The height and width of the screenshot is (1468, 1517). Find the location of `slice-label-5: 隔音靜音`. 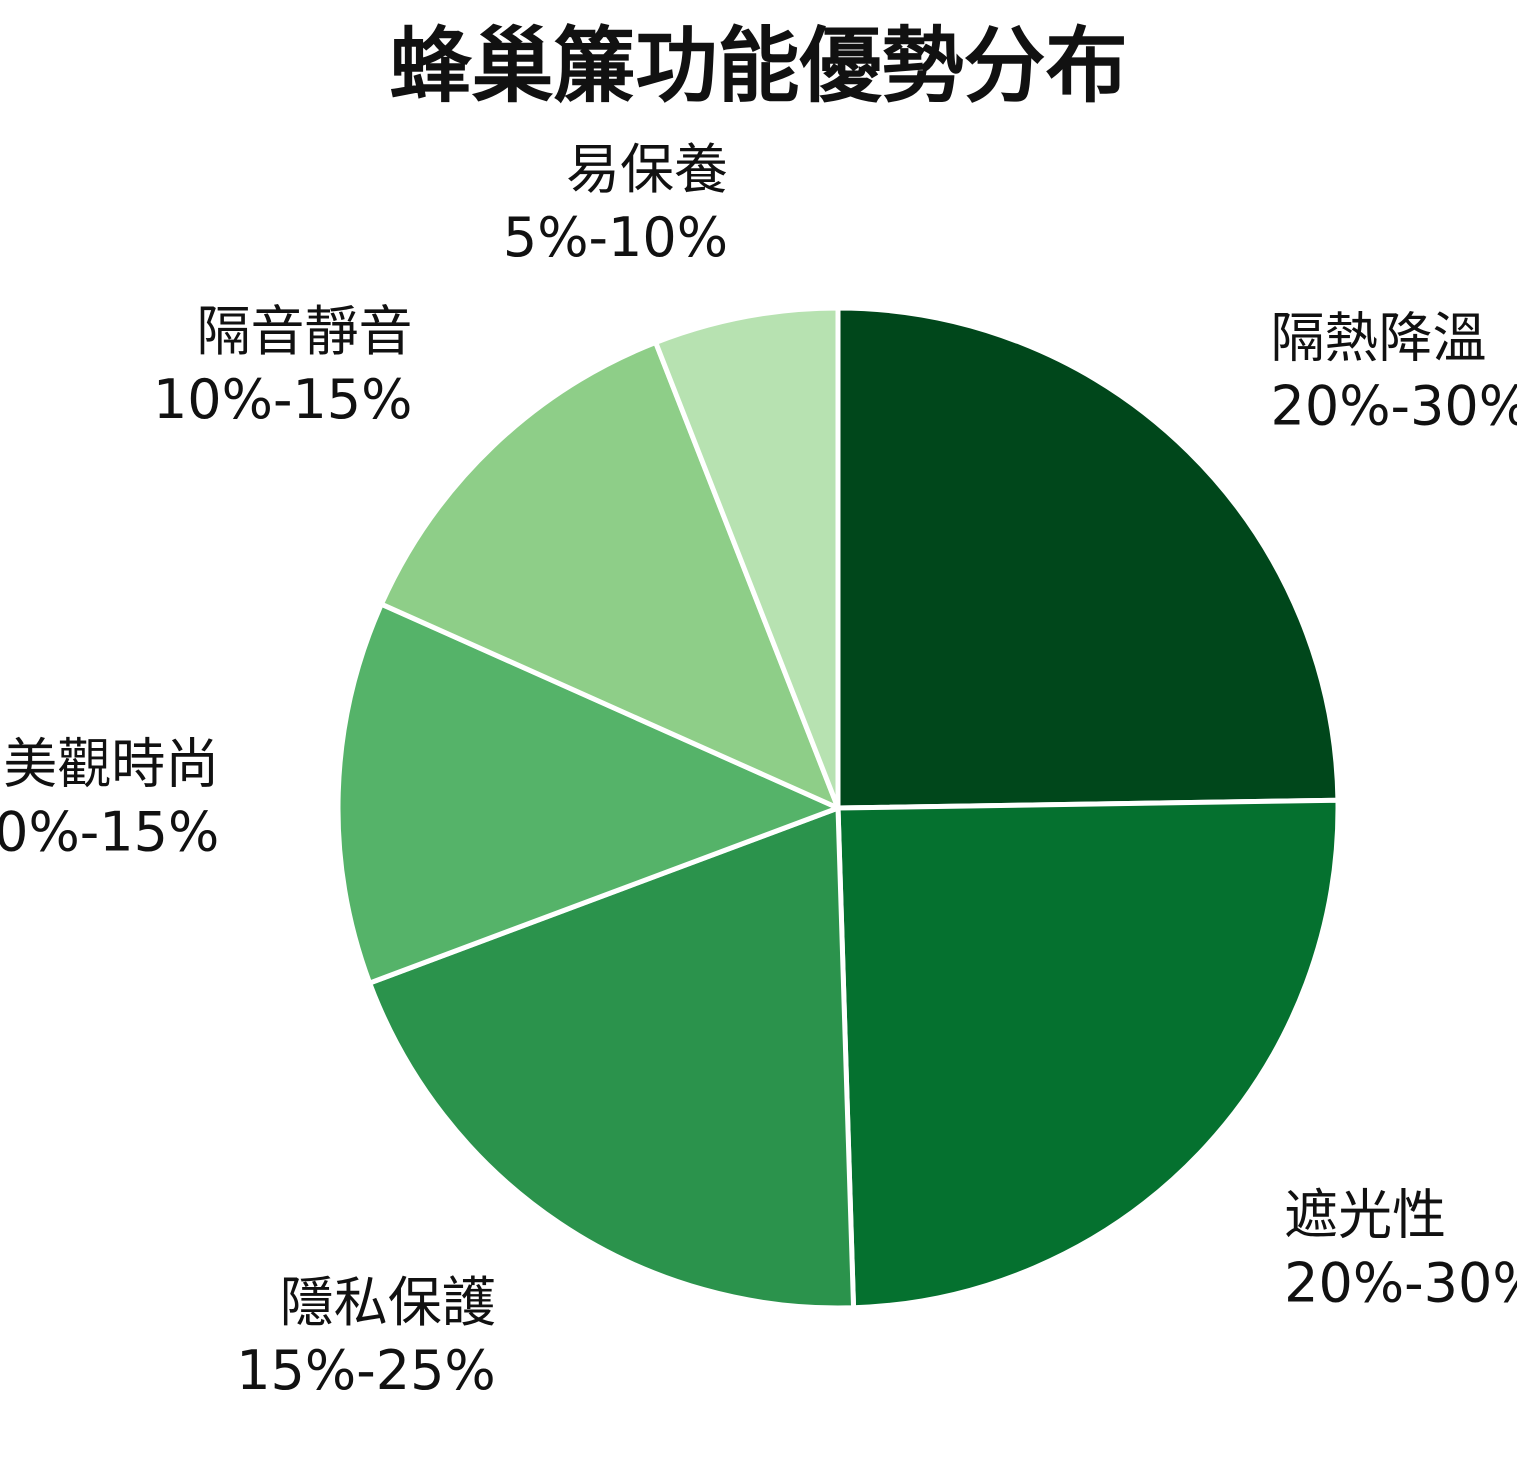

slice-label-5: 隔音靜音 is located at coordinates (304, 331).